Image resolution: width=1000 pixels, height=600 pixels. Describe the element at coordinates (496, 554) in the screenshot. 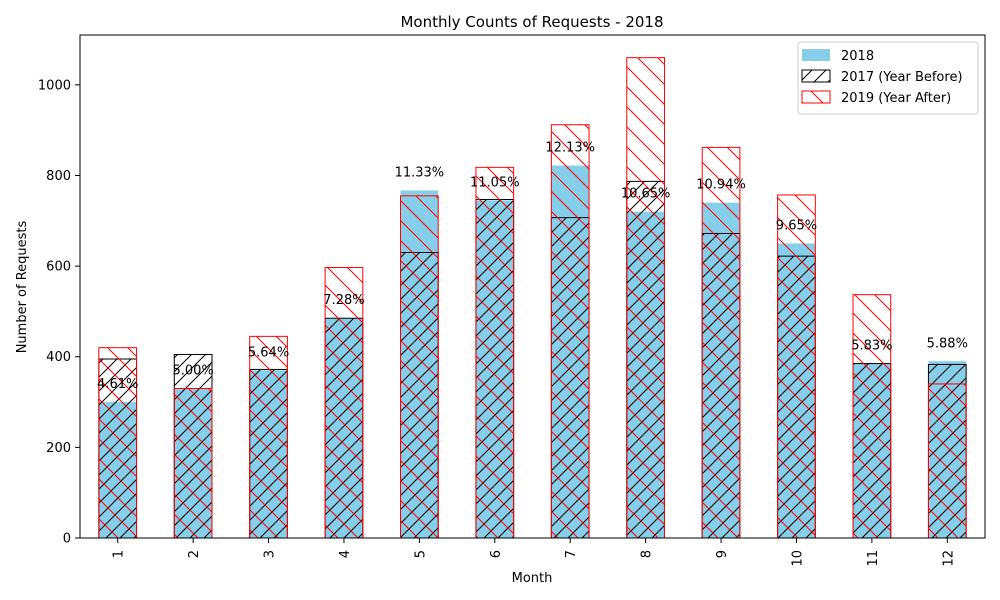

I see `x-tick-label-6: 6` at that location.